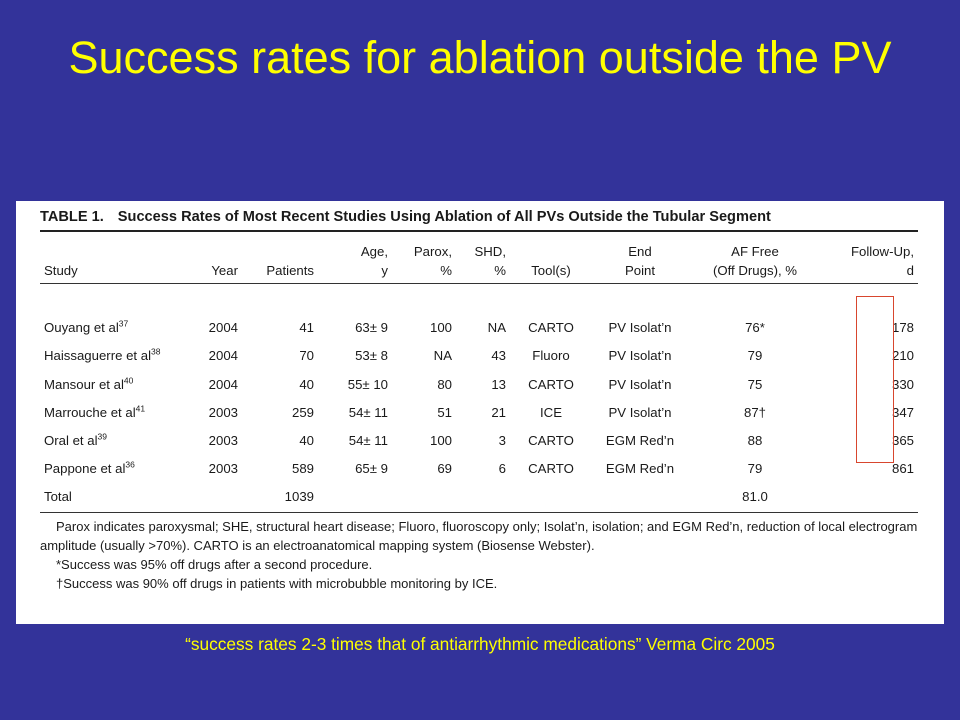  What do you see at coordinates (306, 328) in the screenshot?
I see `cell-patients: 41` at bounding box center [306, 328].